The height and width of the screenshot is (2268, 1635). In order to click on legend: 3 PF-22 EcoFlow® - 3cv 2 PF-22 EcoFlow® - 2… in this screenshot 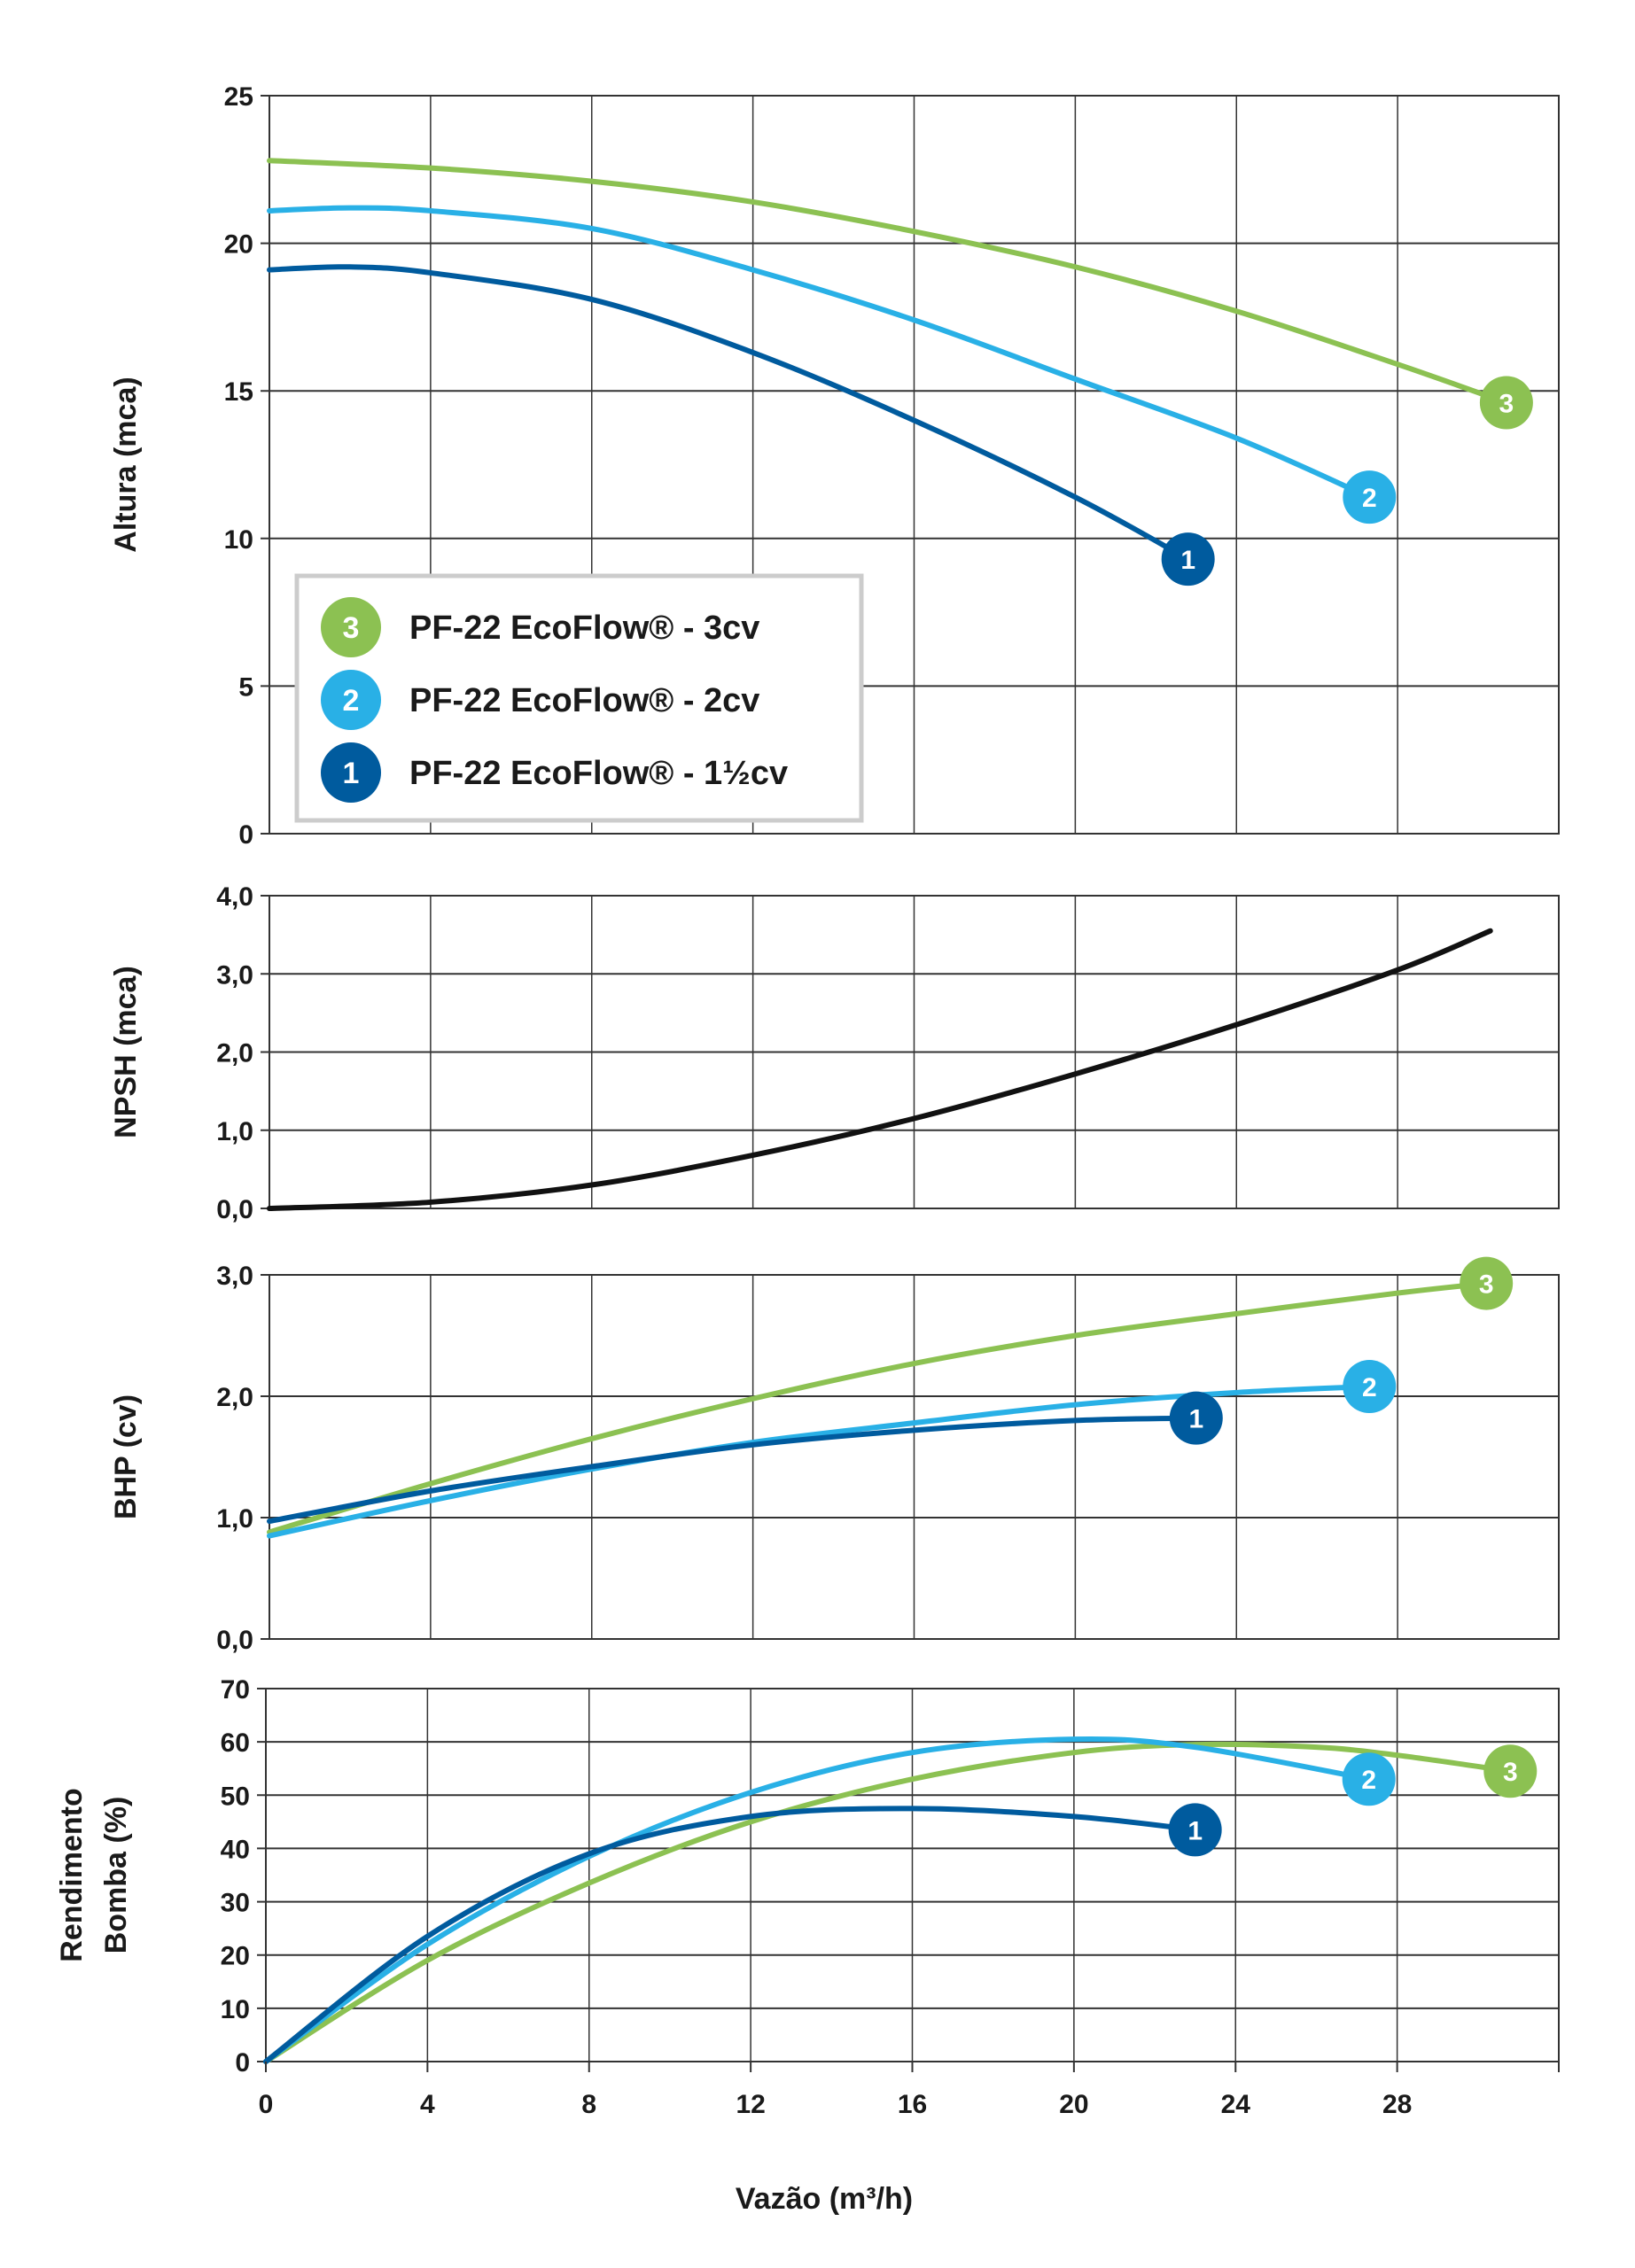, I will do `click(579, 698)`.